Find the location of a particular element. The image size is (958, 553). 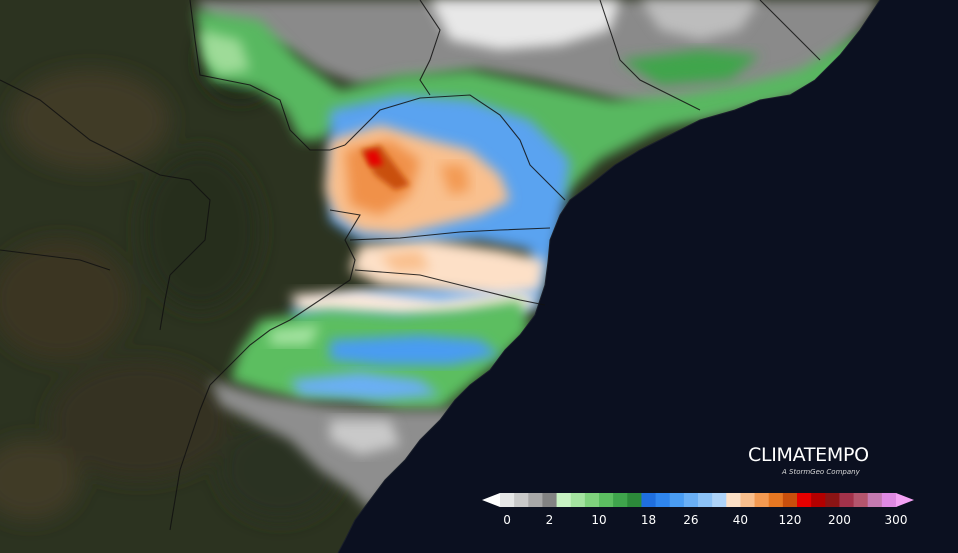

legend-label: 18 is located at coordinates (648, 520).